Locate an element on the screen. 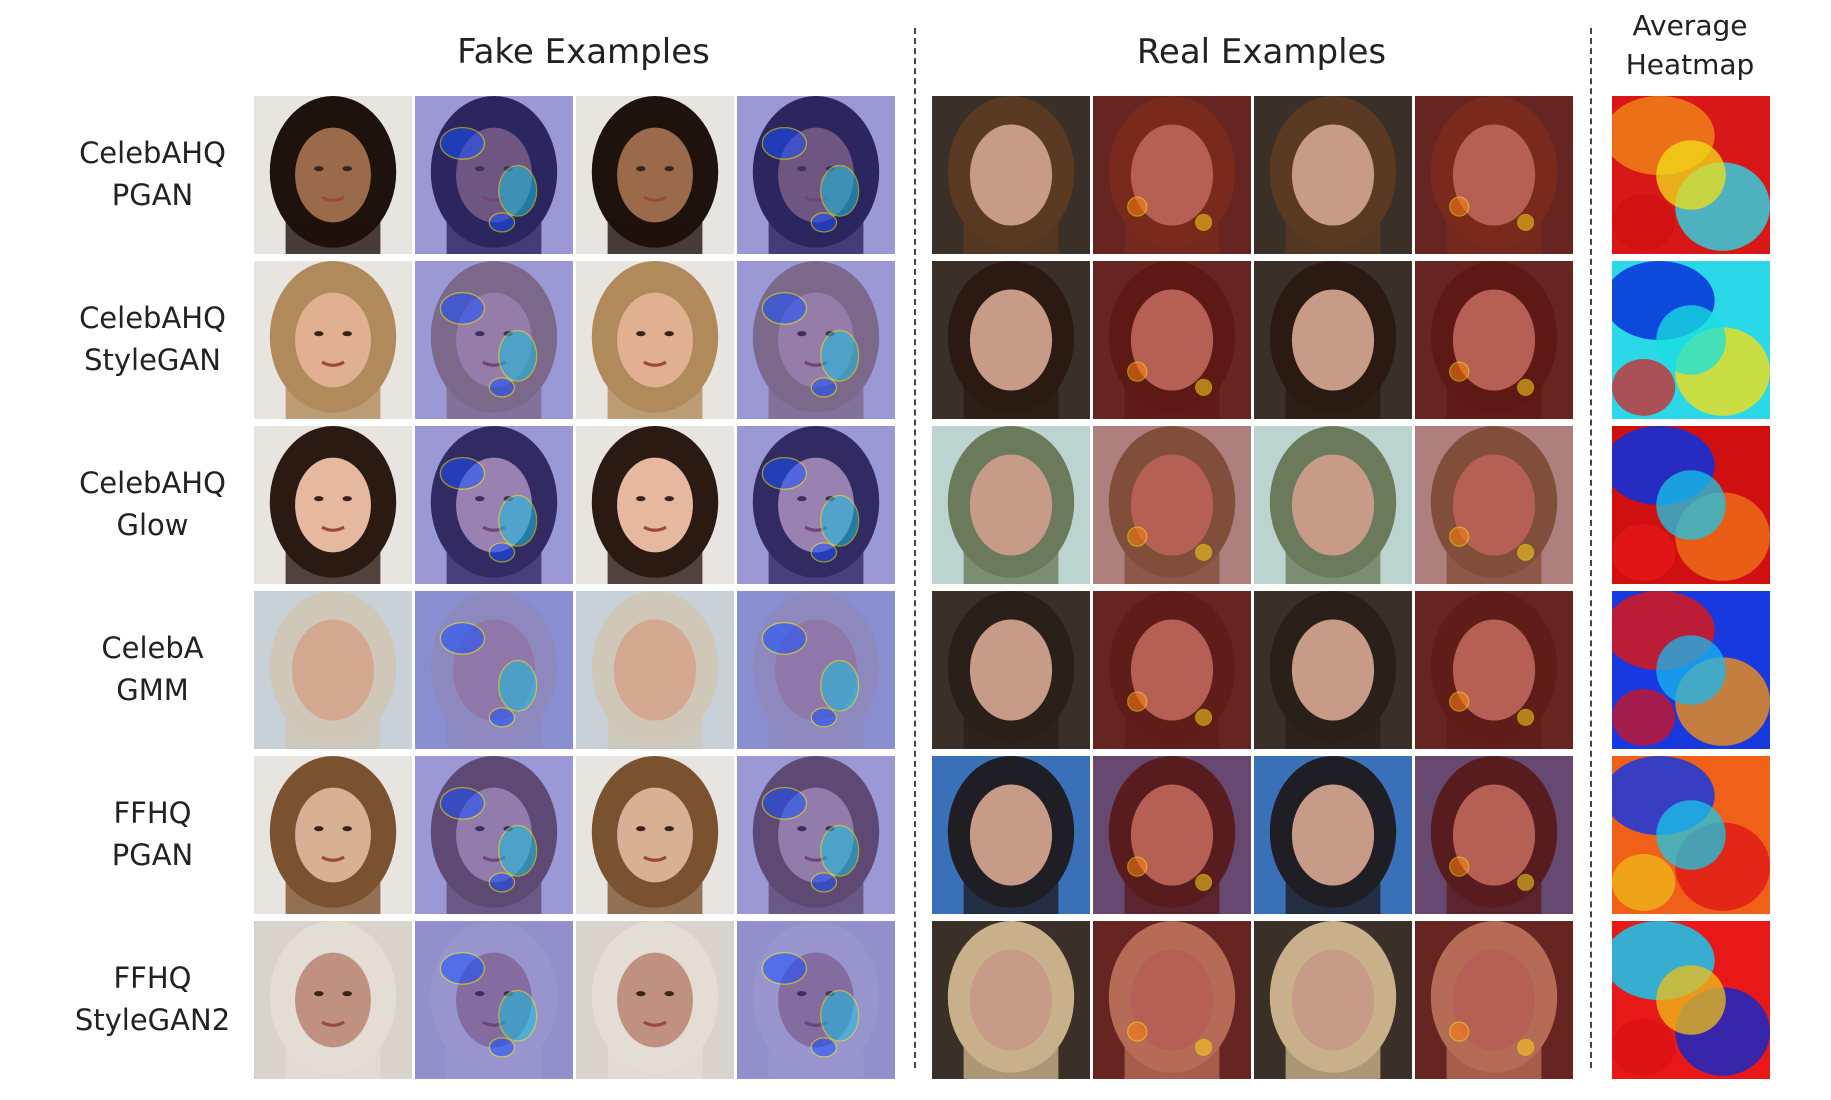 The height and width of the screenshot is (1100, 1831). row-label-dataset: CelebA is located at coordinates (152, 648).